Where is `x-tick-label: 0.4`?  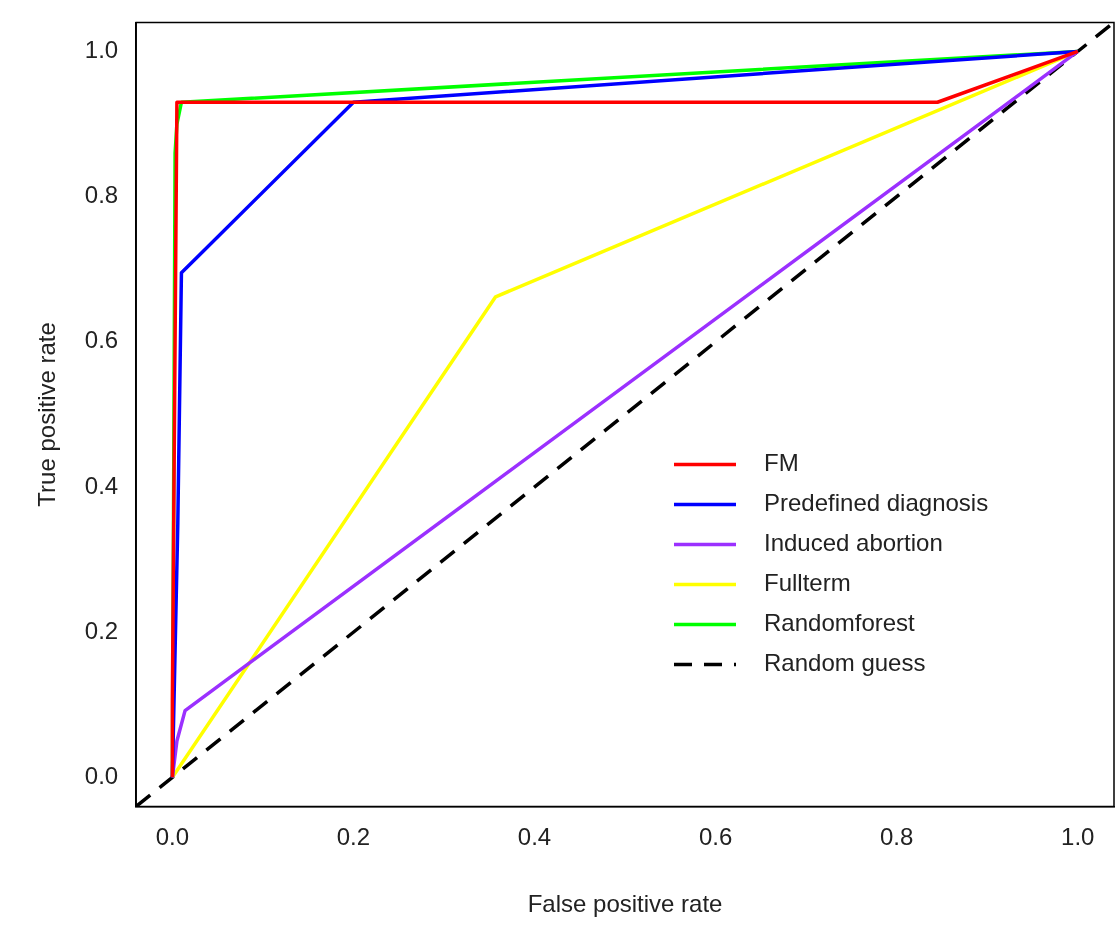 x-tick-label: 0.4 is located at coordinates (534, 837).